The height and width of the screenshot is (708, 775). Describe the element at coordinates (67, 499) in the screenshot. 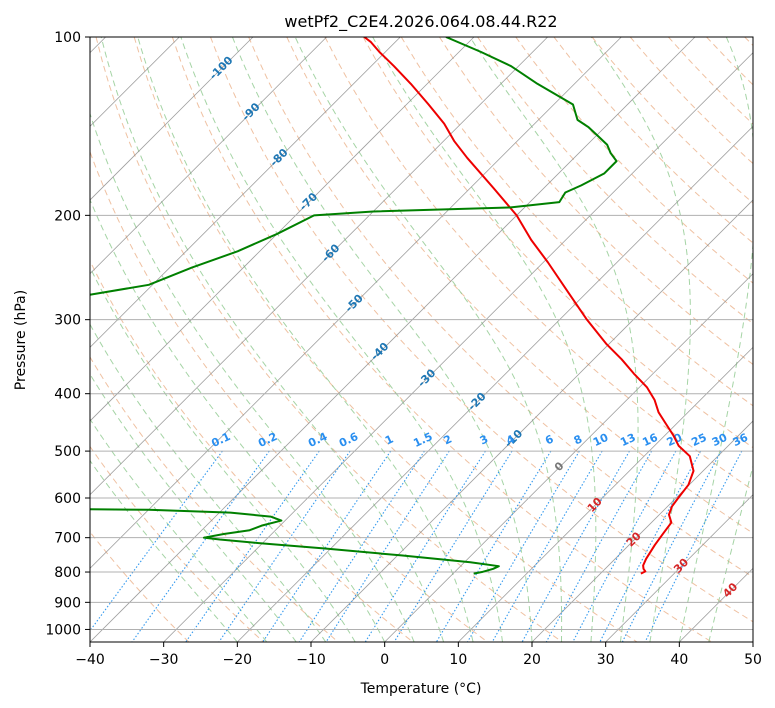

I see `y-tick-label: 600` at that location.